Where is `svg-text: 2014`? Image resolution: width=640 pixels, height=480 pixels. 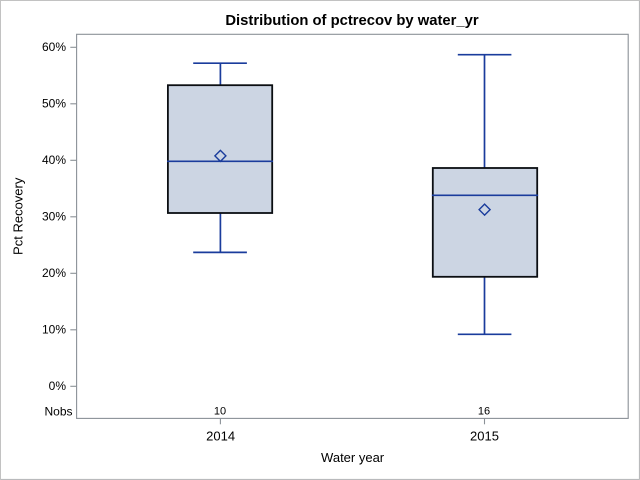 svg-text: 2014 is located at coordinates (220, 436).